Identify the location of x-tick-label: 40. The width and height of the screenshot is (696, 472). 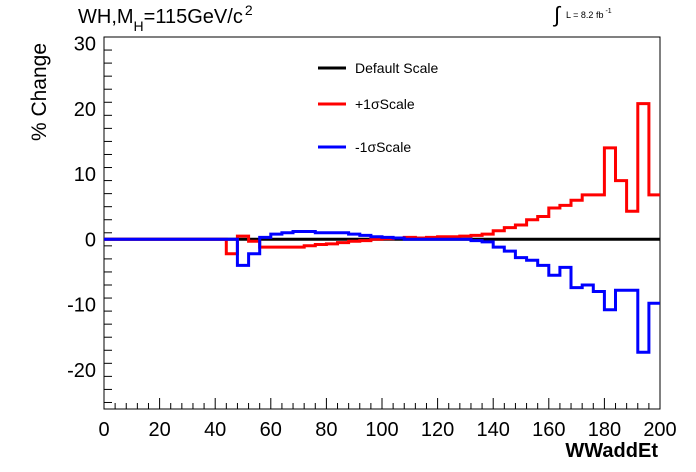
(215, 430).